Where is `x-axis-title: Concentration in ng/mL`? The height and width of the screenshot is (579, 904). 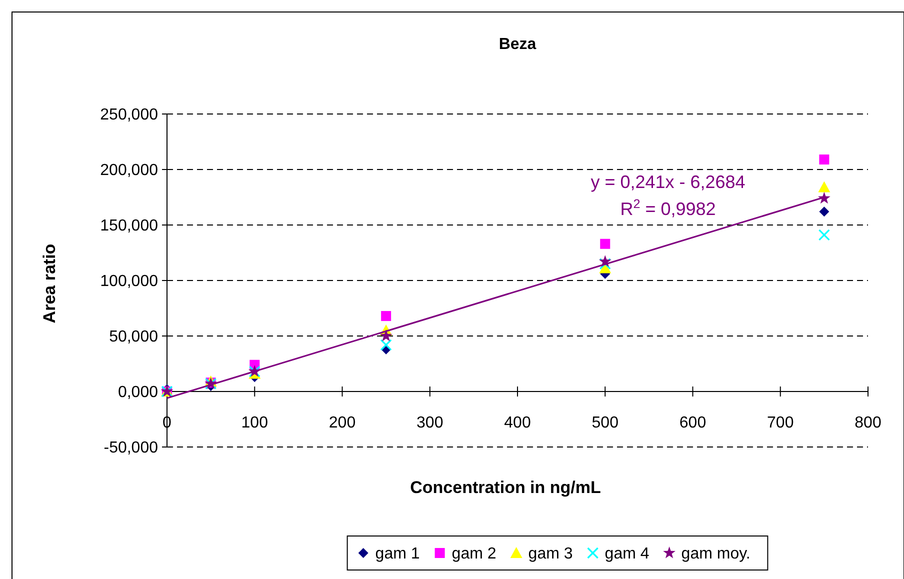 x-axis-title: Concentration in ng/mL is located at coordinates (505, 487).